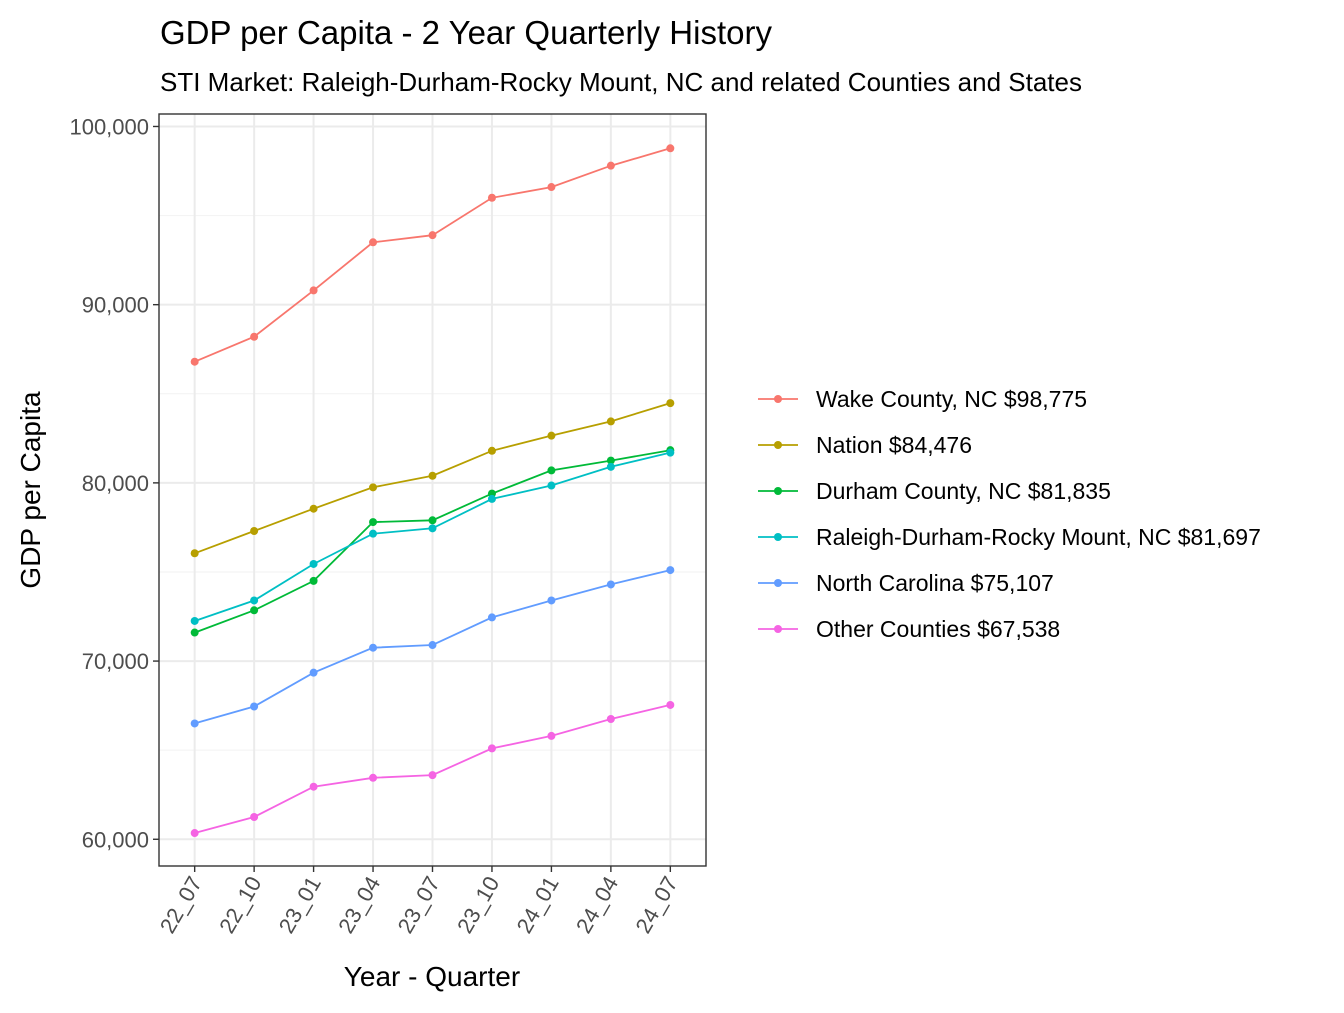  What do you see at coordinates (935, 583) in the screenshot?
I see `legend-label: North Carolina $75,107` at bounding box center [935, 583].